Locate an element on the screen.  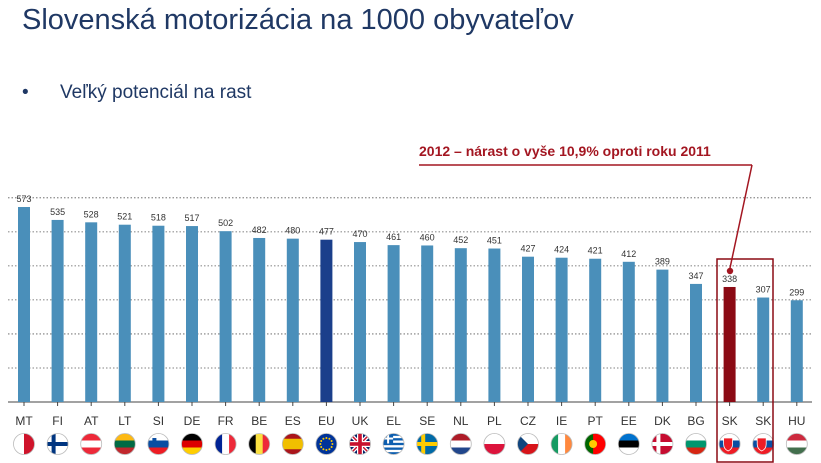
tick-label: EL is located at coordinates (393, 421).